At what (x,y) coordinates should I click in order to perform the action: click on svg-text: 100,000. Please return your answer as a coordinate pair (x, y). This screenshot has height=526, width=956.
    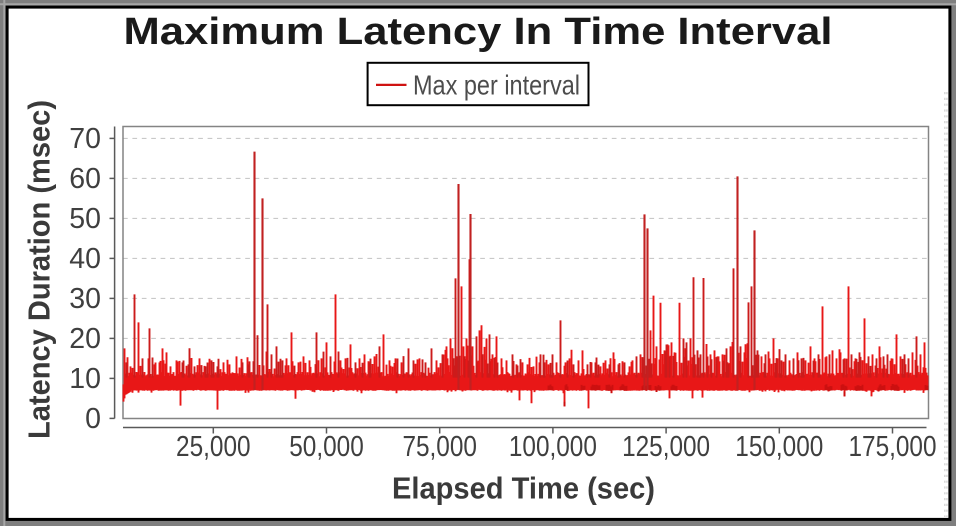
    Looking at the image, I should click on (553, 447).